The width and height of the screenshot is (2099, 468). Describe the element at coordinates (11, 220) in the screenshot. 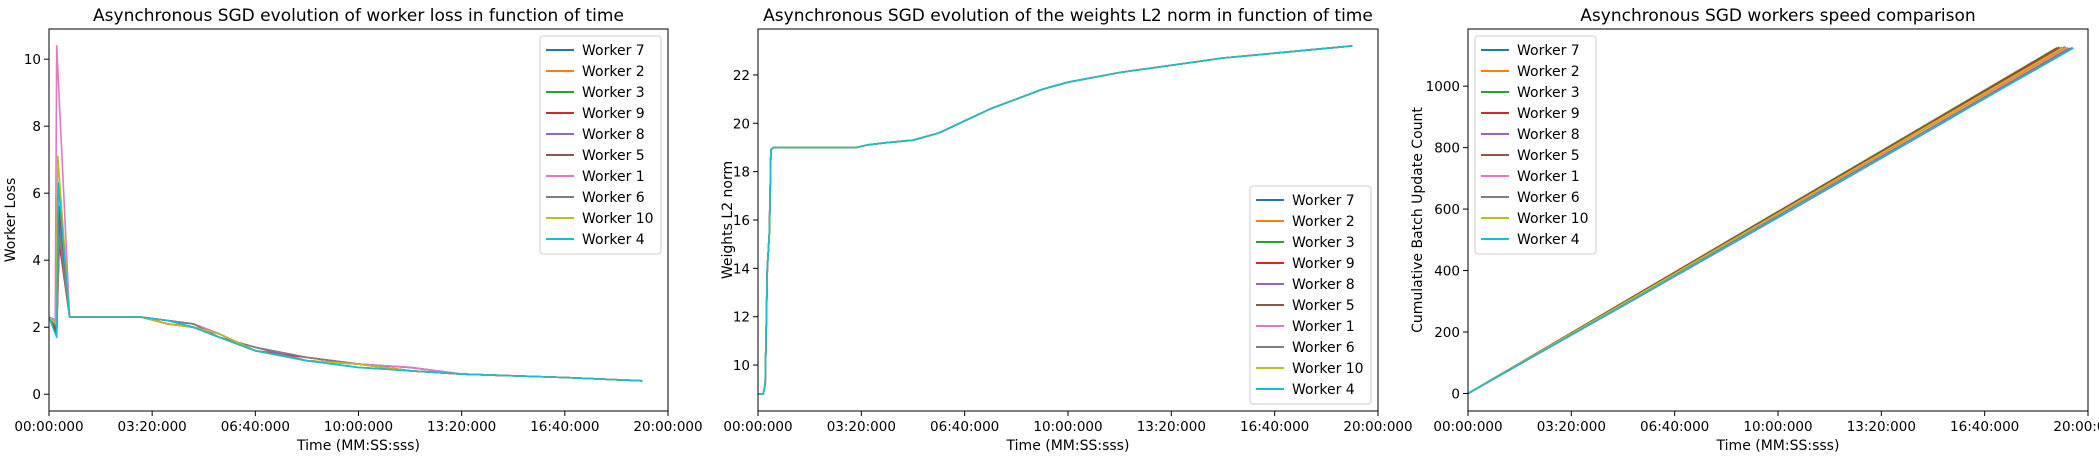

I see `y-axis-label: Worker Loss` at that location.